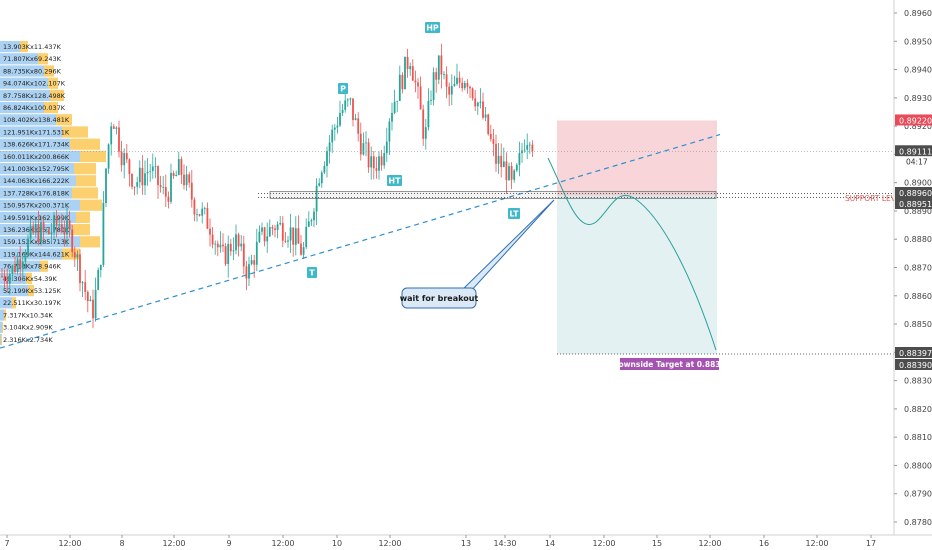  I want to click on pattern-badges: HP P HT T LT, so click(413, 150).